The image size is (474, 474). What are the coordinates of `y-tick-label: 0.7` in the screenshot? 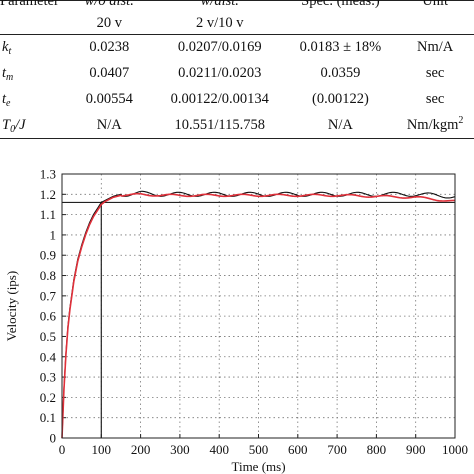 It's located at (48, 295).